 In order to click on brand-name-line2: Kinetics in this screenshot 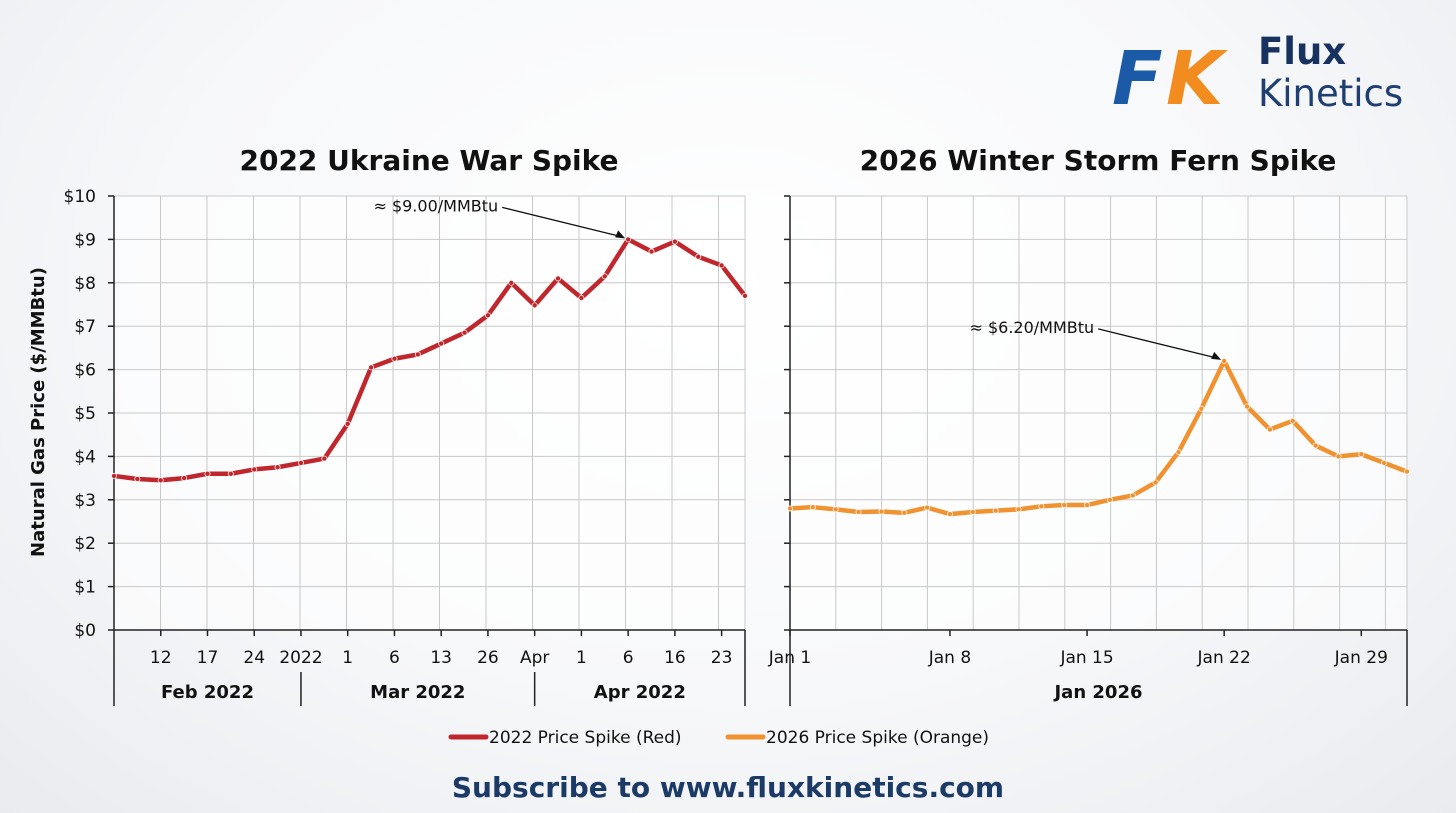, I will do `click(1330, 93)`.